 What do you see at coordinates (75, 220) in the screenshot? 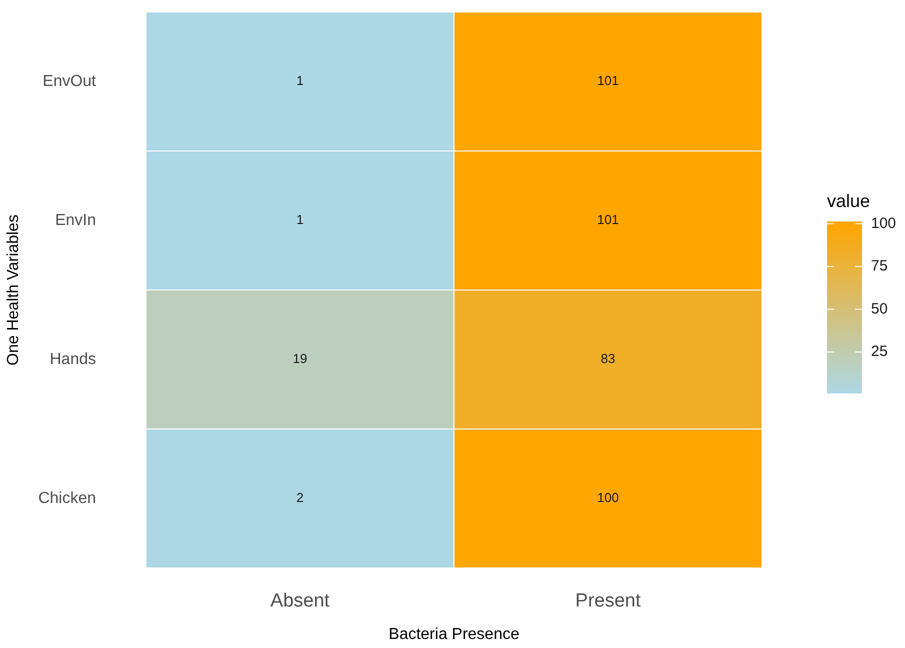
I see `y-tick-label: EnvIn` at bounding box center [75, 220].